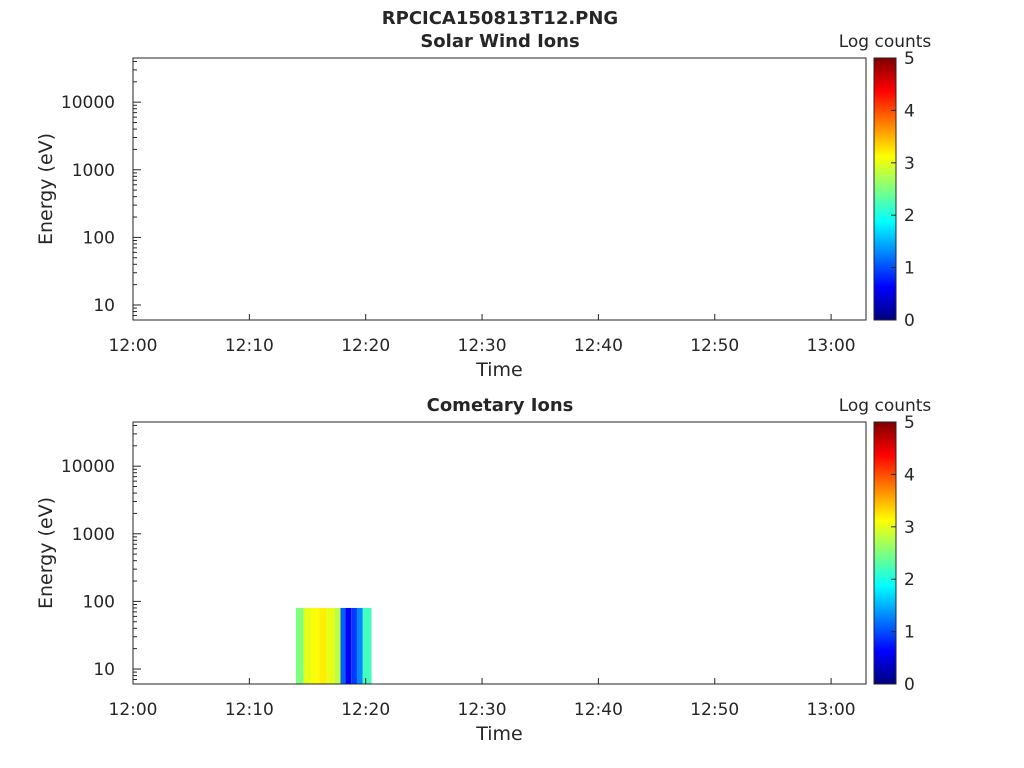 This screenshot has height=768, width=1024. I want to click on panel-title: Solar Wind Ions, so click(499, 41).